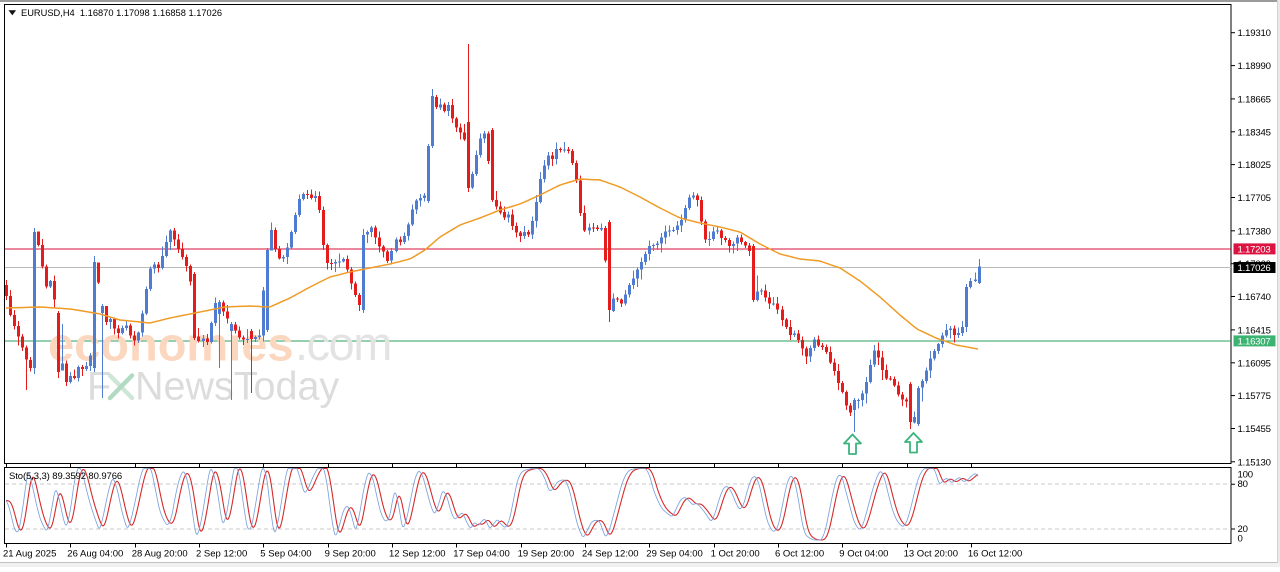 This screenshot has width=1280, height=572. What do you see at coordinates (285, 554) in the screenshot?
I see `svg-text: 5 Sep 04:00` at bounding box center [285, 554].